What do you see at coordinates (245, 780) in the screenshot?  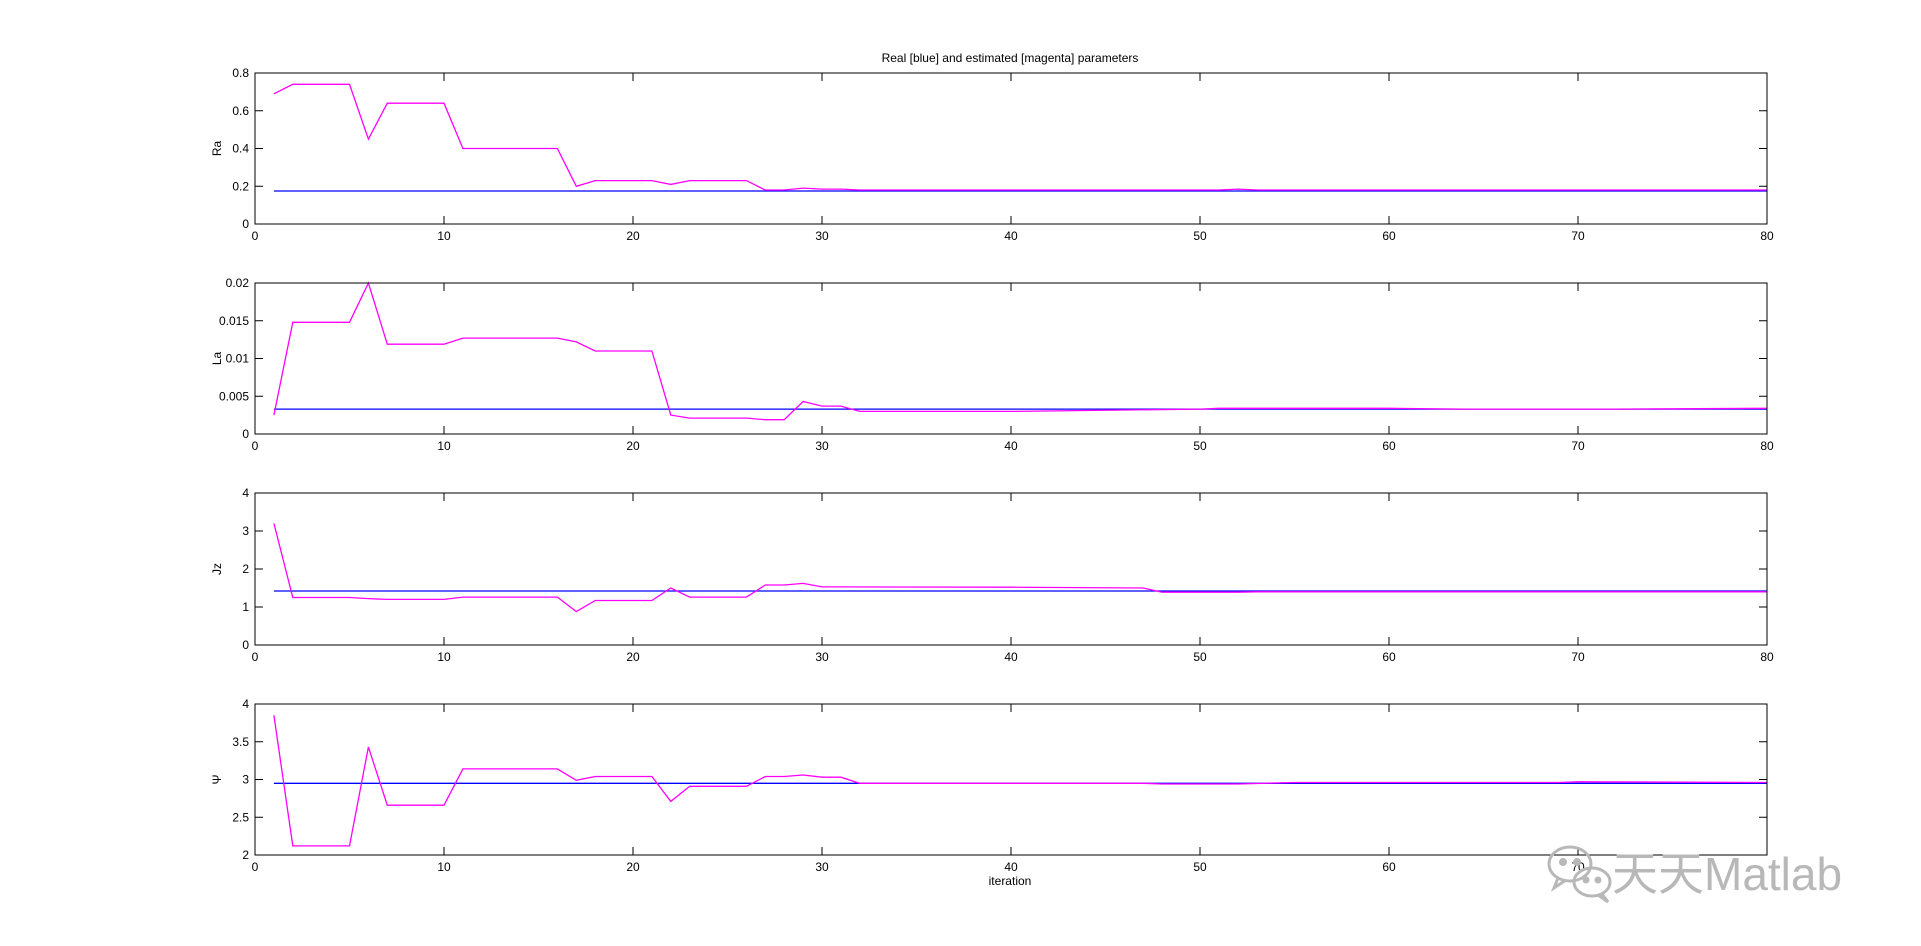 I see `psi-y-tick-label: 3` at bounding box center [245, 780].